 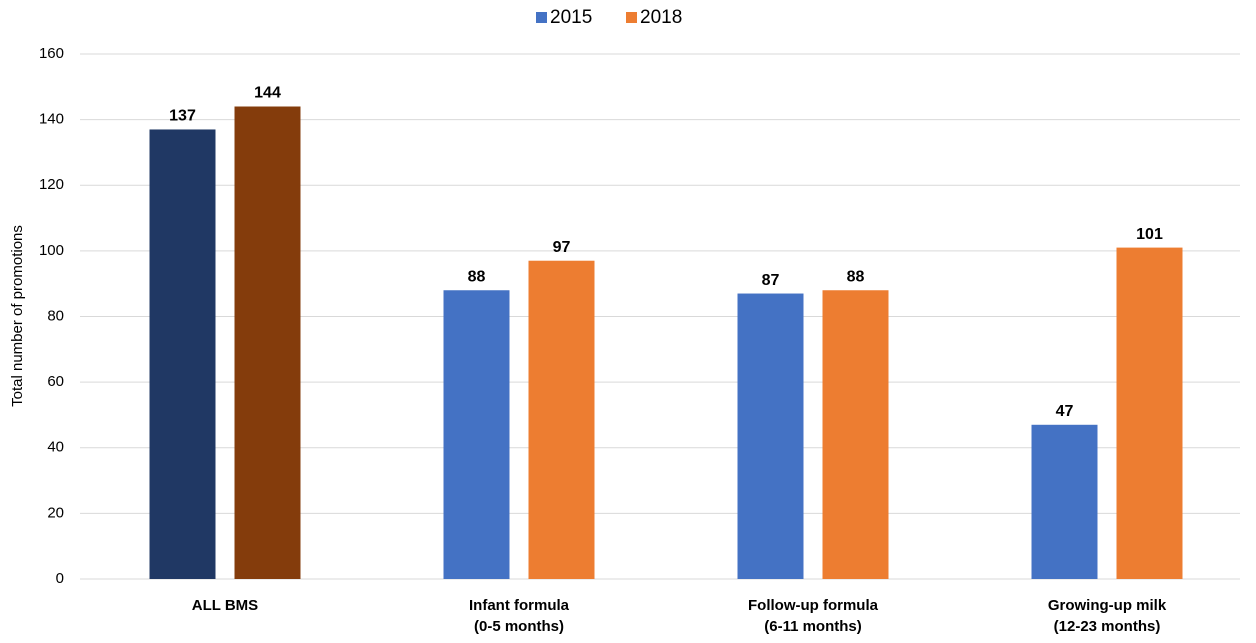 I want to click on legend-label: 2018, so click(x=661, y=17).